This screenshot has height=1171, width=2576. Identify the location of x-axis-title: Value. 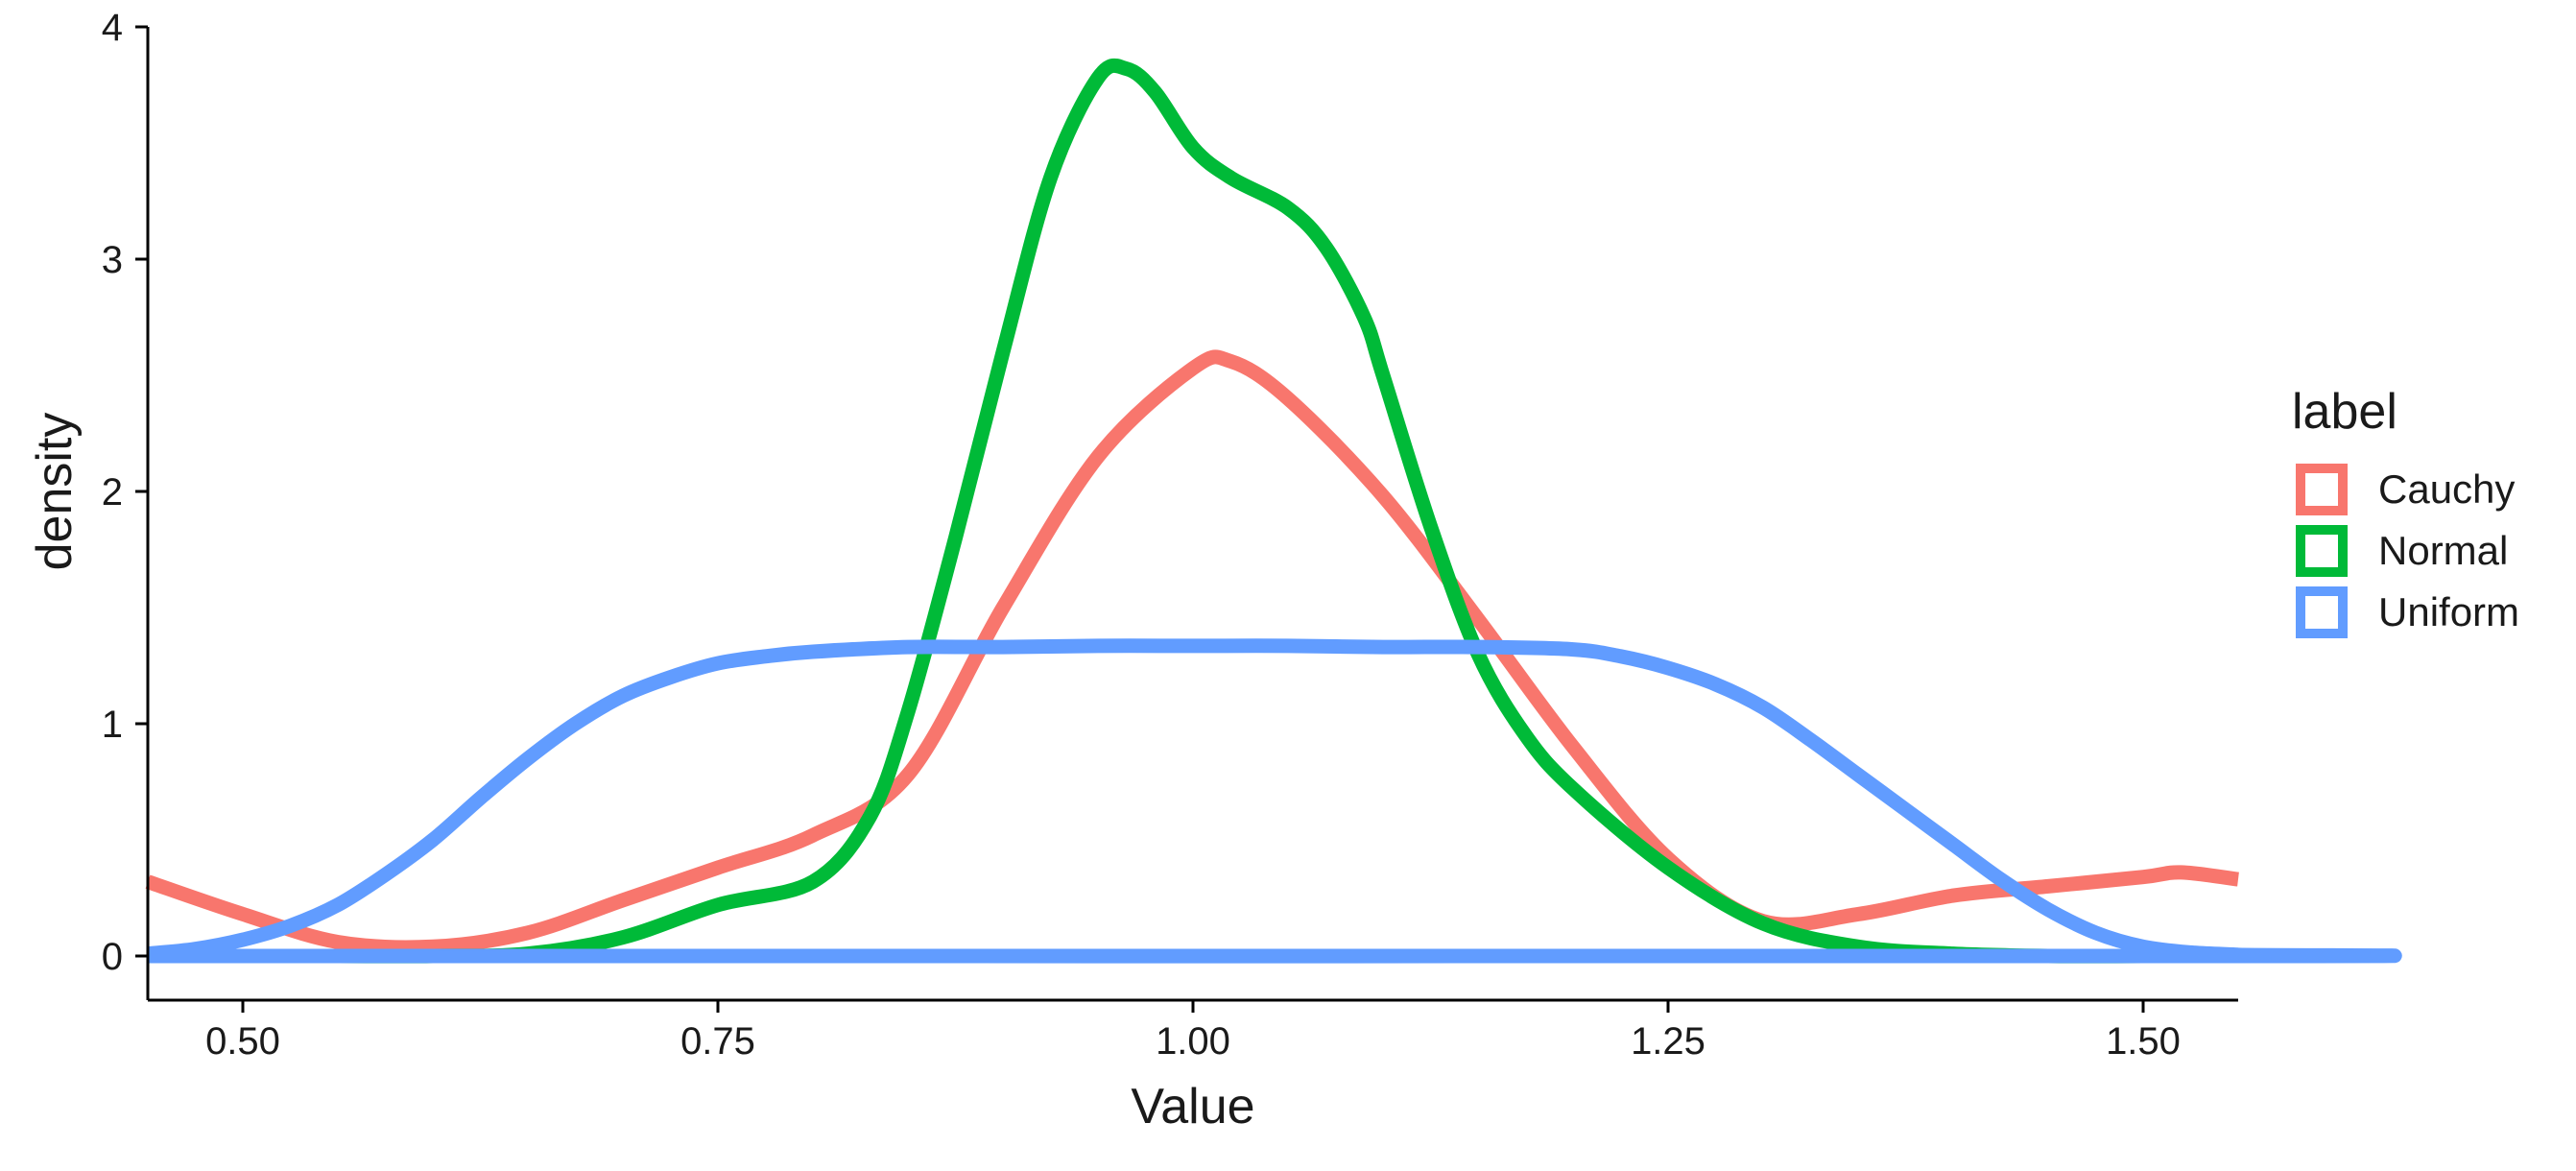
(1192, 1107).